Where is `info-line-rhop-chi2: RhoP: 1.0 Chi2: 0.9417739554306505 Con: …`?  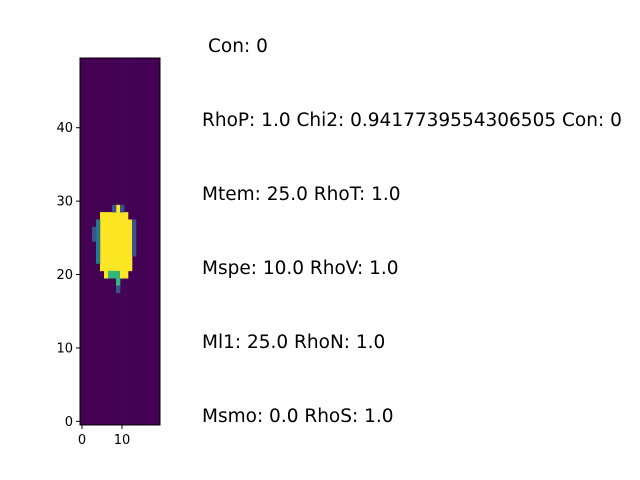
info-line-rhop-chi2: RhoP: 1.0 Chi2: 0.9417739554306505 Con: … is located at coordinates (412, 120).